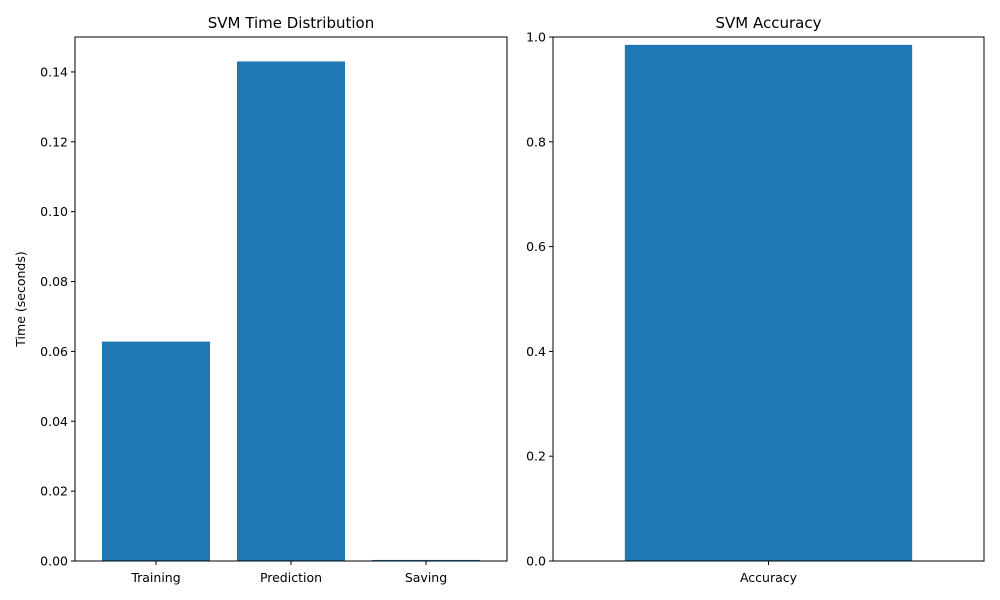  Describe the element at coordinates (291, 577) in the screenshot. I see `time-x-tick-label: Prediction` at that location.